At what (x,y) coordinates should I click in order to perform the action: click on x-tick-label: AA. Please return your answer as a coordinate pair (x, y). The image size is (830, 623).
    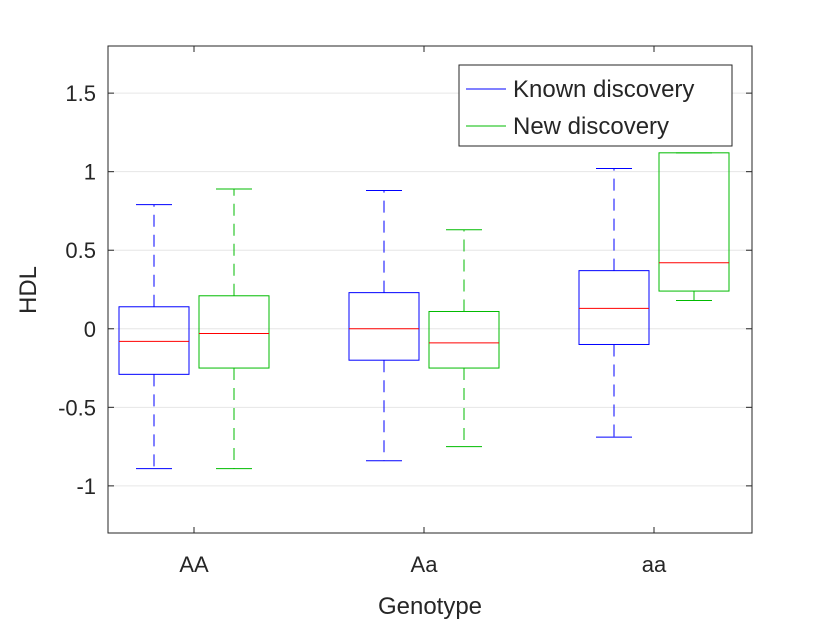
    Looking at the image, I should click on (194, 564).